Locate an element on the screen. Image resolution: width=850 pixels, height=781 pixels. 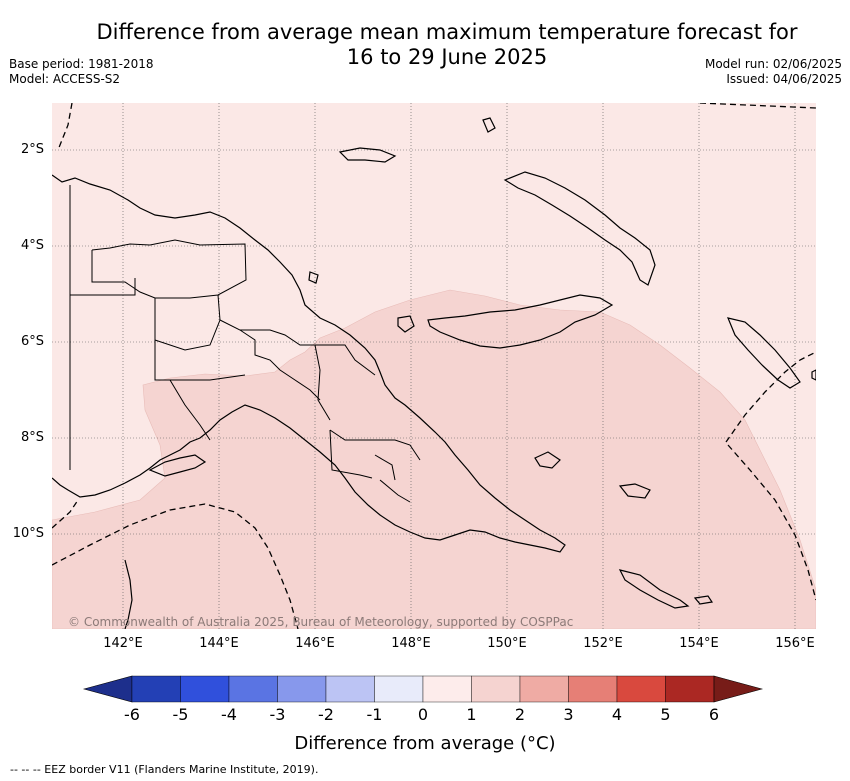
dentrecasteaux is located at coordinates (547, 460).